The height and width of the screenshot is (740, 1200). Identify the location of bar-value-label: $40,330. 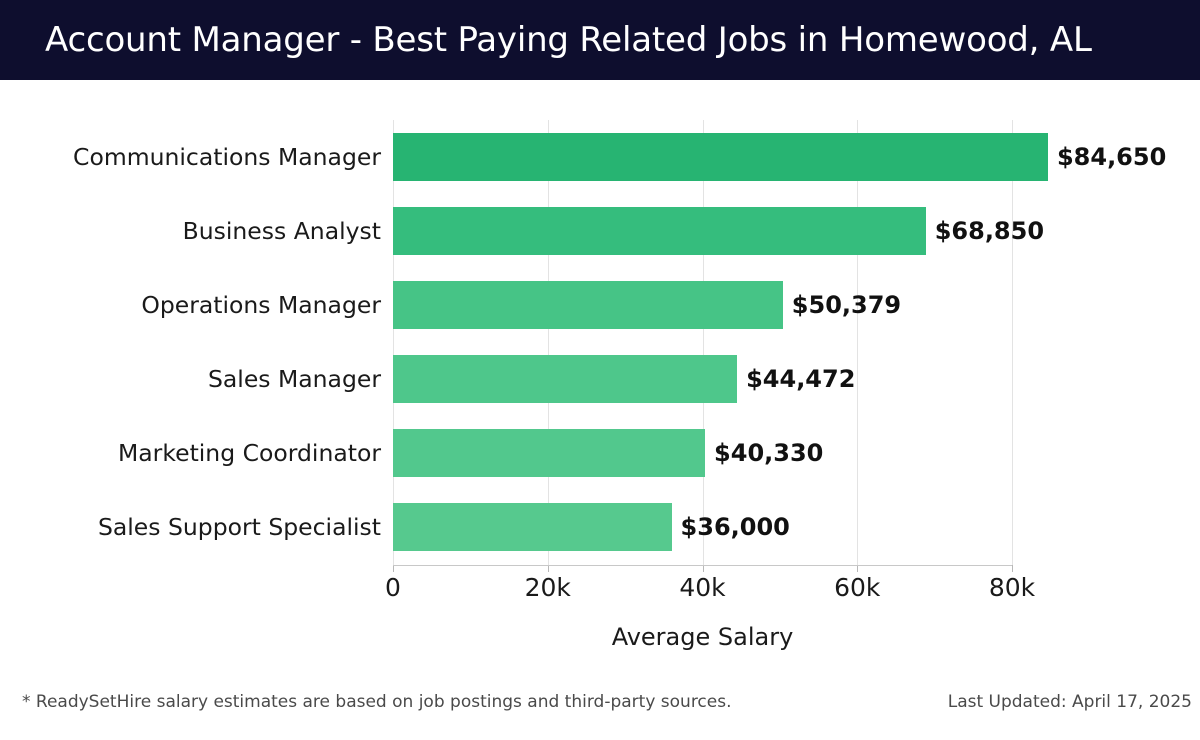
(769, 453).